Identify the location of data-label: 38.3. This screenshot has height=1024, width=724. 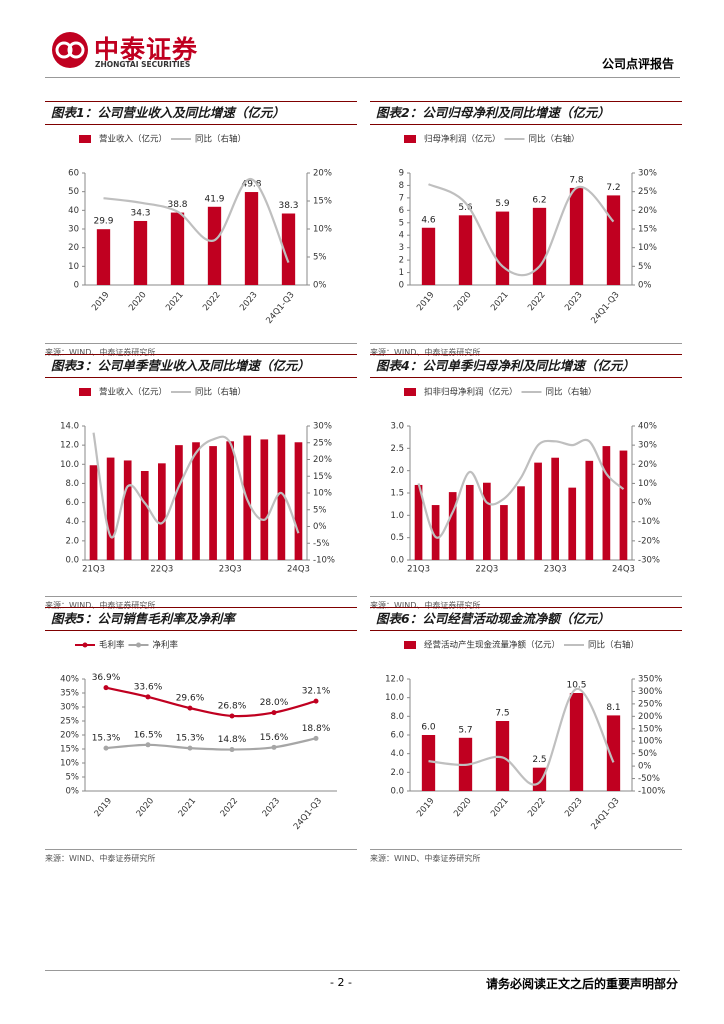
(288, 206).